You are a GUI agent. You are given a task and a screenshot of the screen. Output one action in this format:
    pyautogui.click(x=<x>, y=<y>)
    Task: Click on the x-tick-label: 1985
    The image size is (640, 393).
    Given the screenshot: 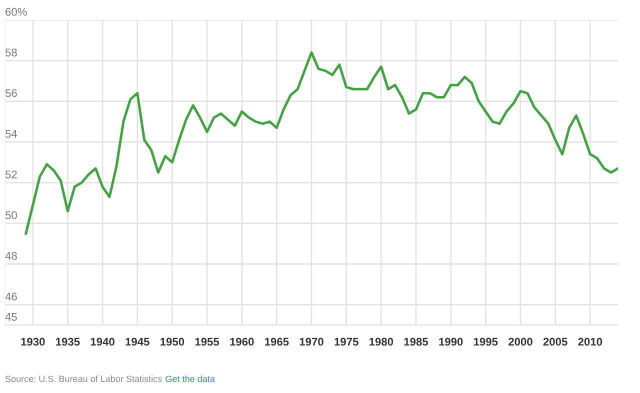 What is the action you would take?
    pyautogui.click(x=416, y=342)
    